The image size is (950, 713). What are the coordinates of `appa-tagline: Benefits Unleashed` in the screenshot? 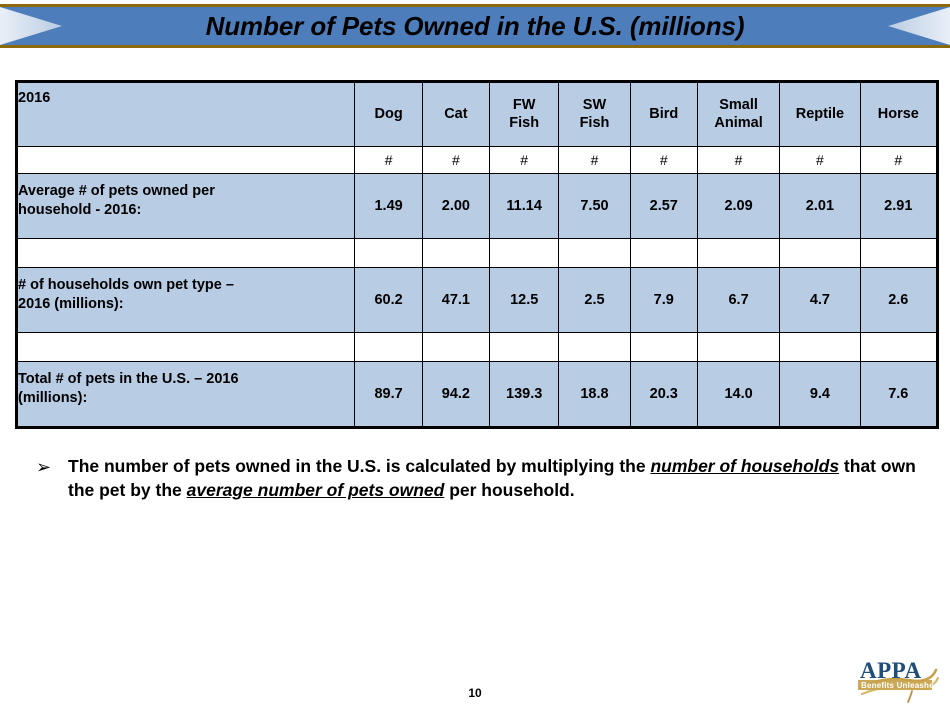 It's located at (900, 685).